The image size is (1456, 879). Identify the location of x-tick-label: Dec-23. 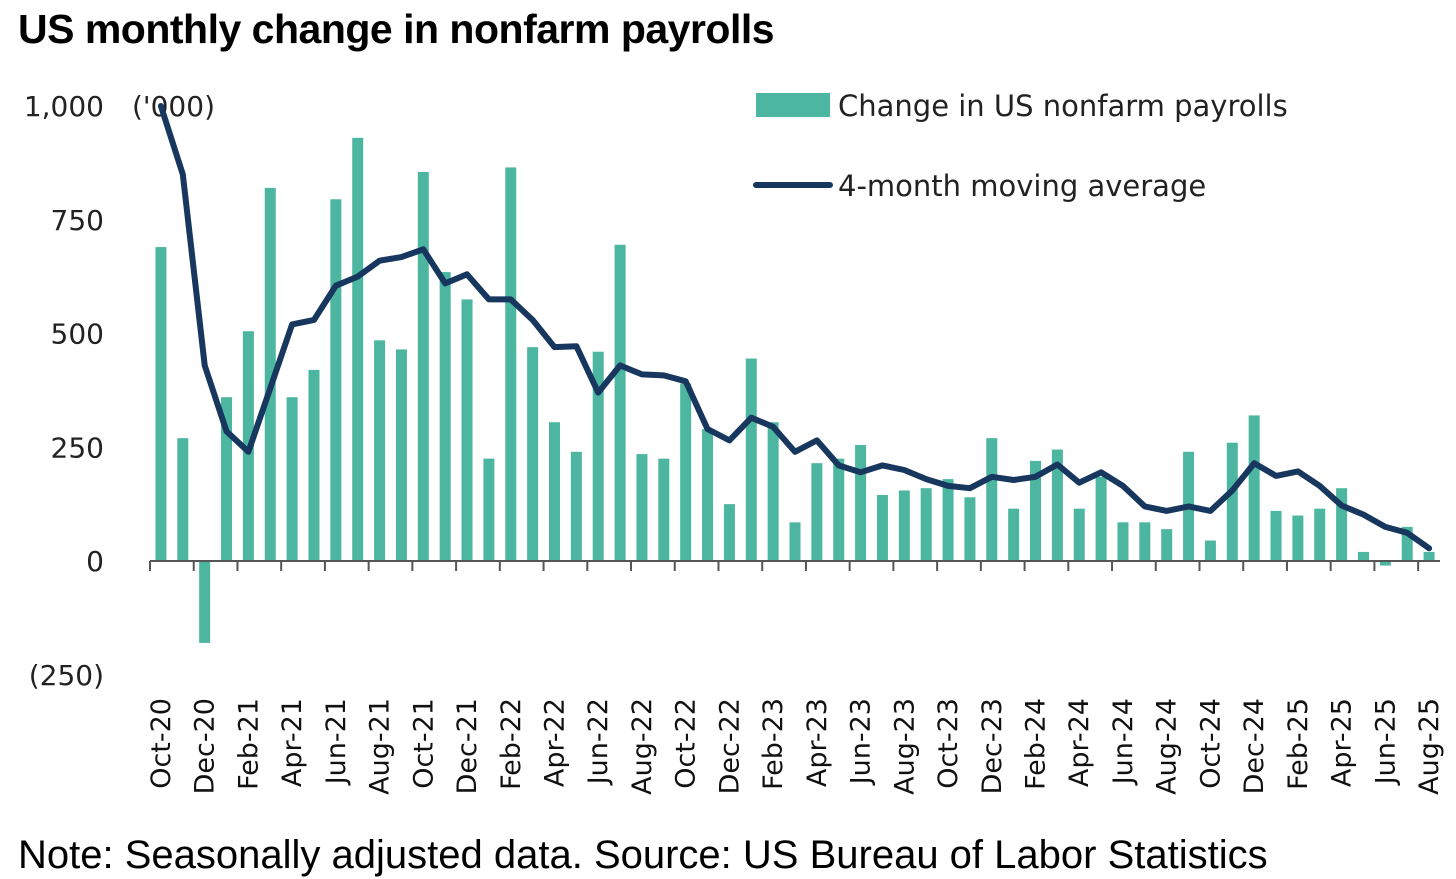
(992, 746).